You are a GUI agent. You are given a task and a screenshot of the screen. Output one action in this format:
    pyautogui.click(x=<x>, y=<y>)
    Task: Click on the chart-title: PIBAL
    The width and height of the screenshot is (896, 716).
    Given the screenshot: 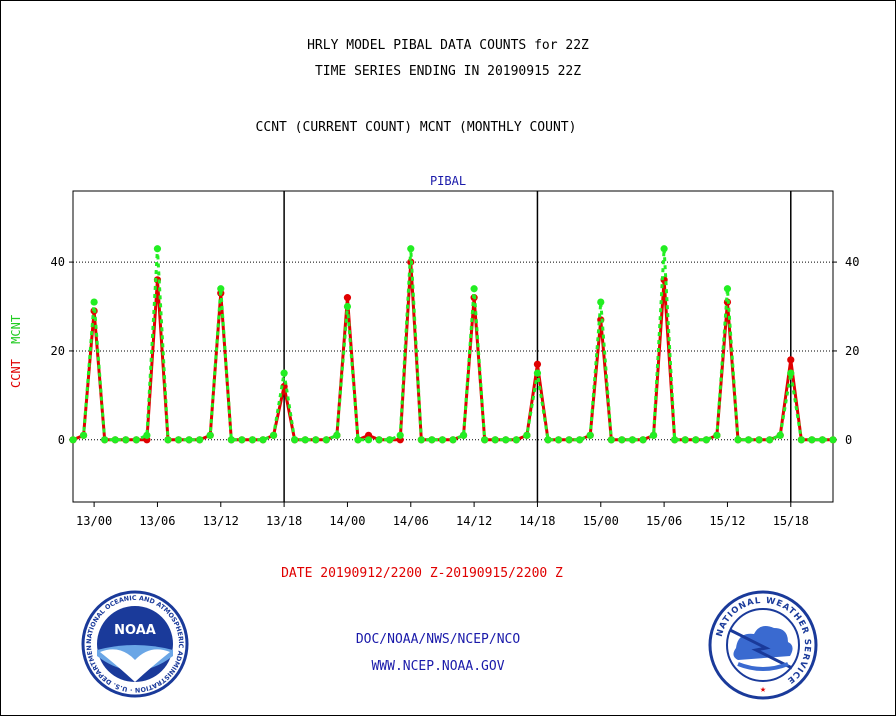 What is the action you would take?
    pyautogui.click(x=448, y=181)
    